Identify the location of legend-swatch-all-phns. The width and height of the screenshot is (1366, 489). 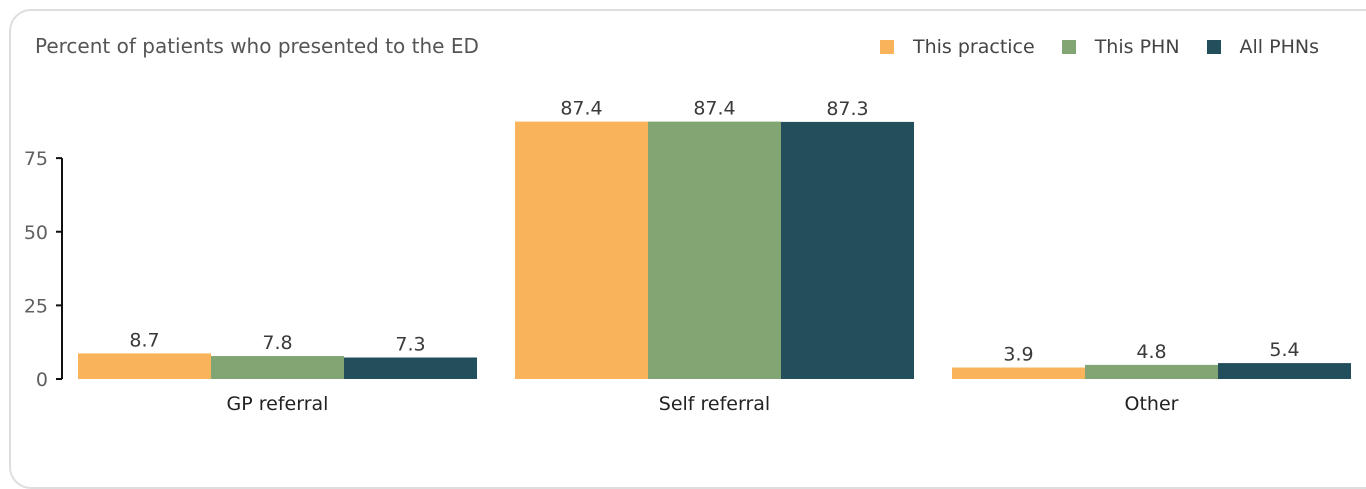
(1213, 47).